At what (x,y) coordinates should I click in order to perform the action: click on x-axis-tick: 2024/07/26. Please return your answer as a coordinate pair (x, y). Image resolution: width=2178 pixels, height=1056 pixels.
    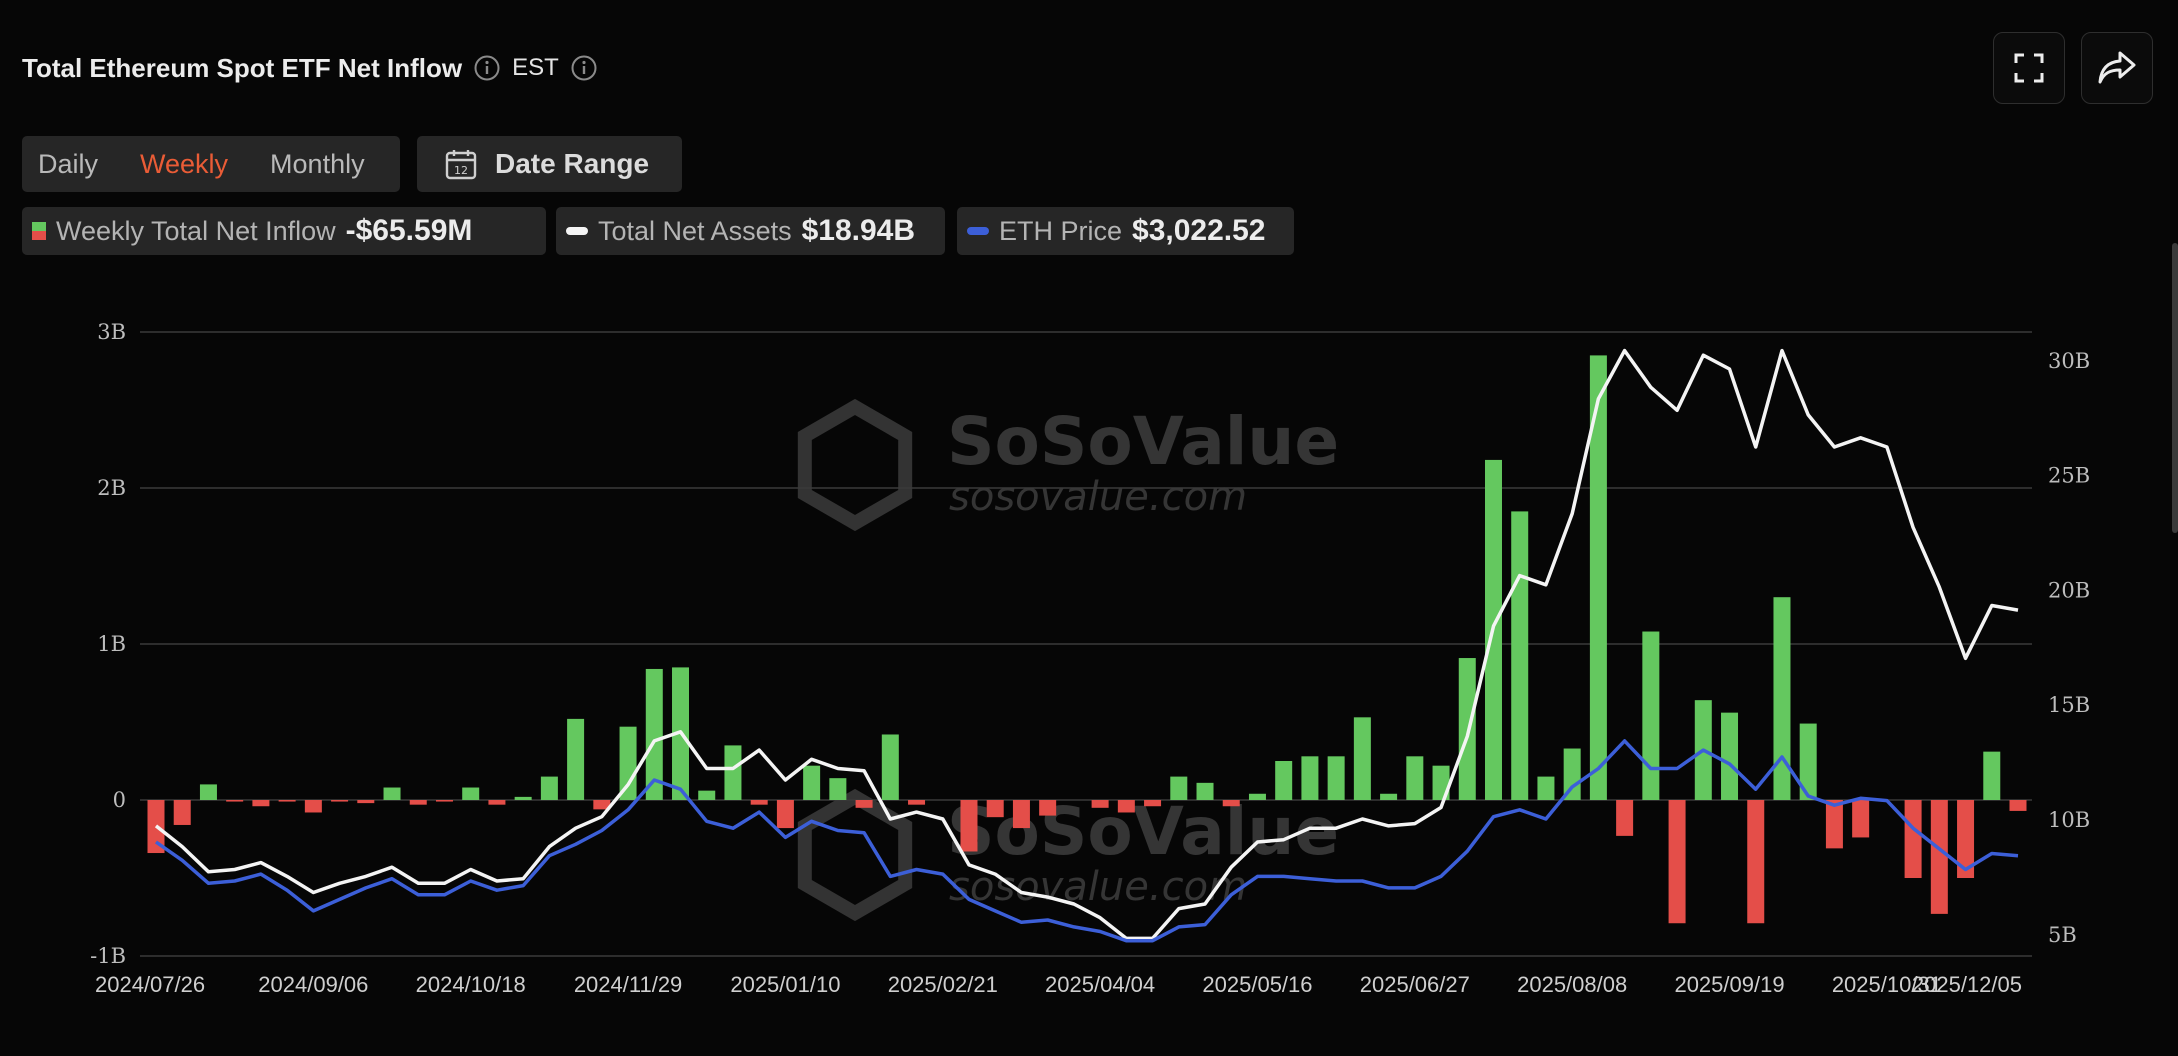
    Looking at the image, I should click on (150, 984).